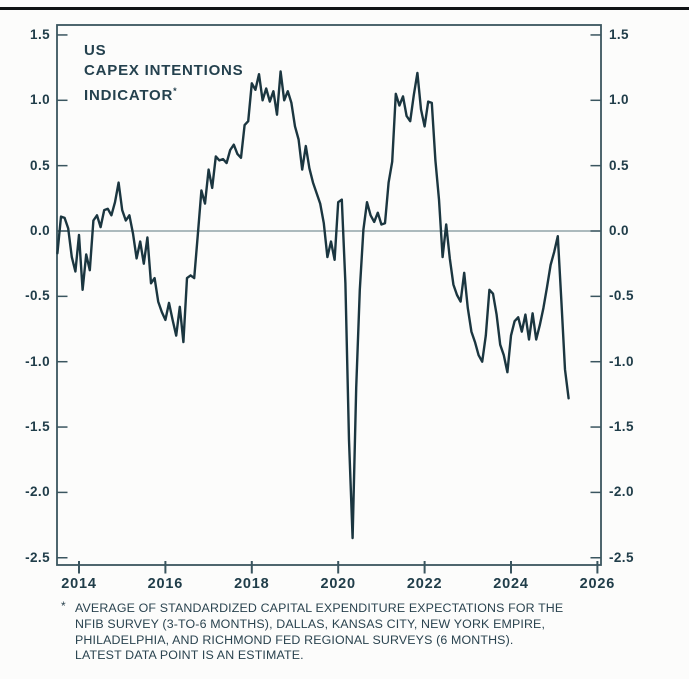 This screenshot has width=689, height=679. What do you see at coordinates (619, 100) in the screenshot?
I see `y-axis-label-right-1.0: 1.0` at bounding box center [619, 100].